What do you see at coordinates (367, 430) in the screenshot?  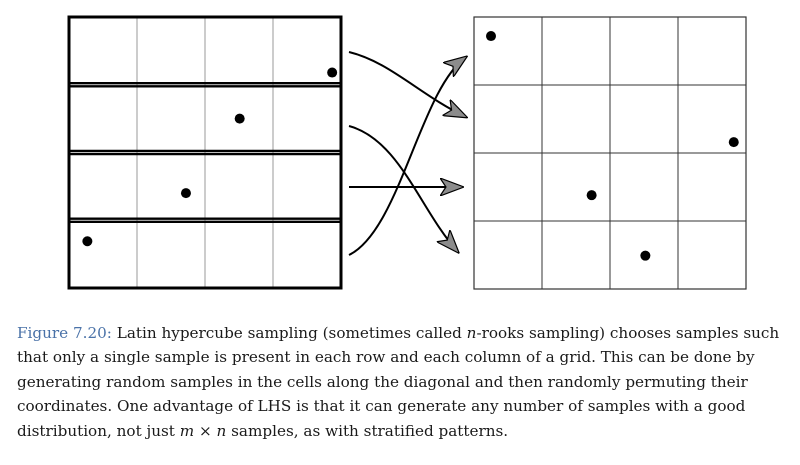 I see `caption-text-3: samples, as with stratified patterns.` at bounding box center [367, 430].